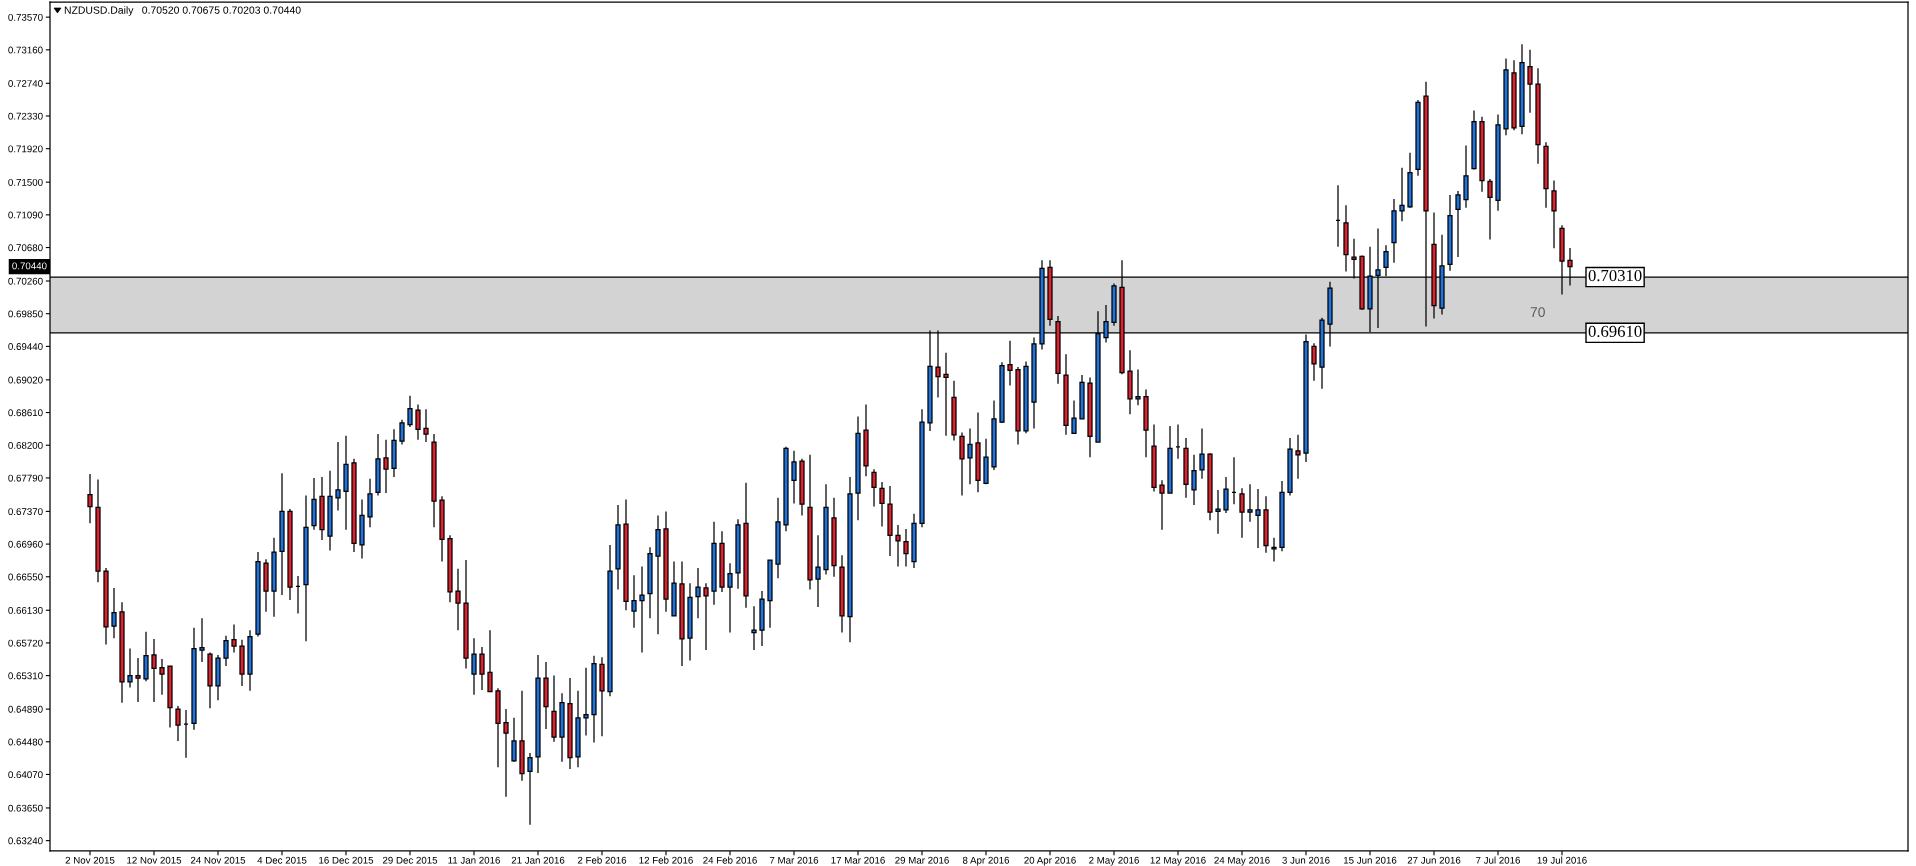 Image resolution: width=1916 pixels, height=866 pixels. Describe the element at coordinates (25, 380) in the screenshot. I see `y-tick-label: 0.69020` at that location.